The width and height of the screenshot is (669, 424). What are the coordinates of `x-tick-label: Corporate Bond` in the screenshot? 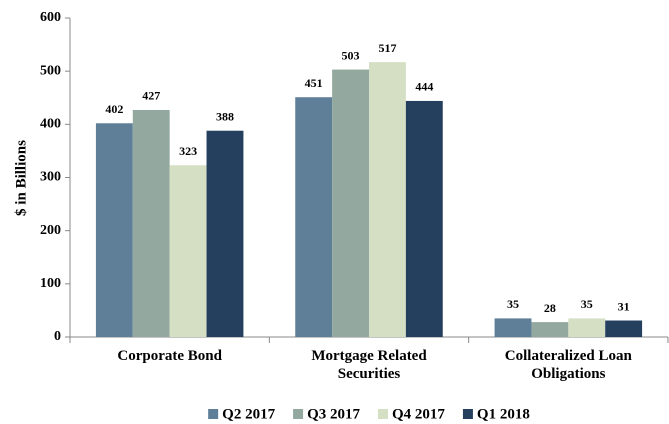 It's located at (169, 356).